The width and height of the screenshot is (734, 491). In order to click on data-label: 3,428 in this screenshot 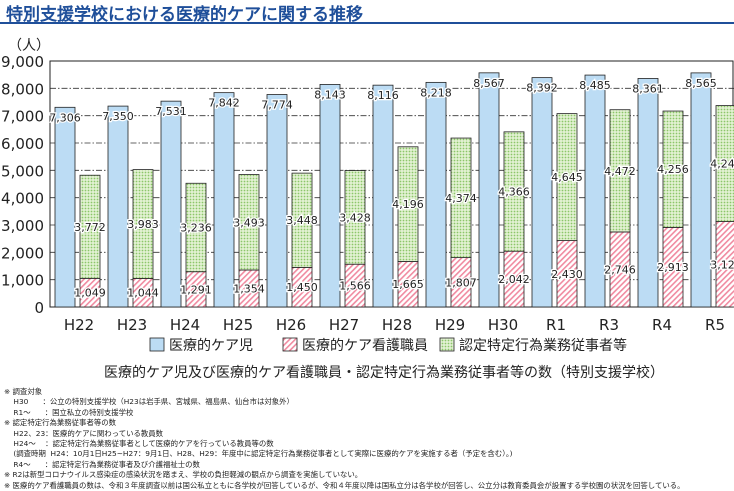, I will do `click(355, 217)`.